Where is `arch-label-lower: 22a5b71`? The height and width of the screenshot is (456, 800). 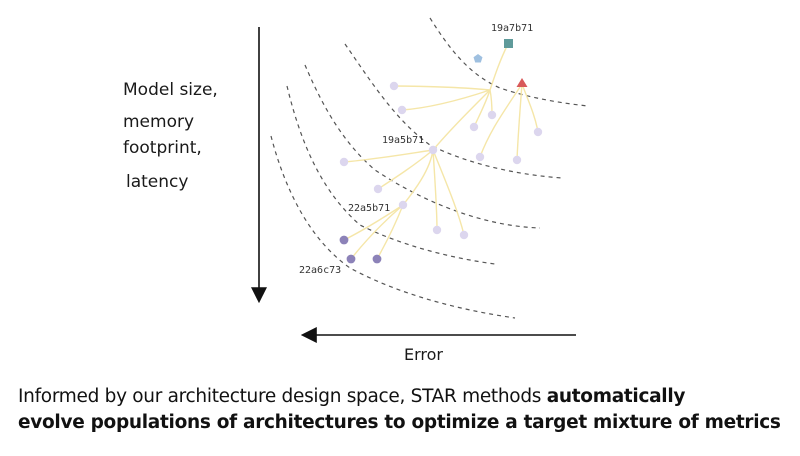
arch-label-lower: 22a5b71 is located at coordinates (369, 208).